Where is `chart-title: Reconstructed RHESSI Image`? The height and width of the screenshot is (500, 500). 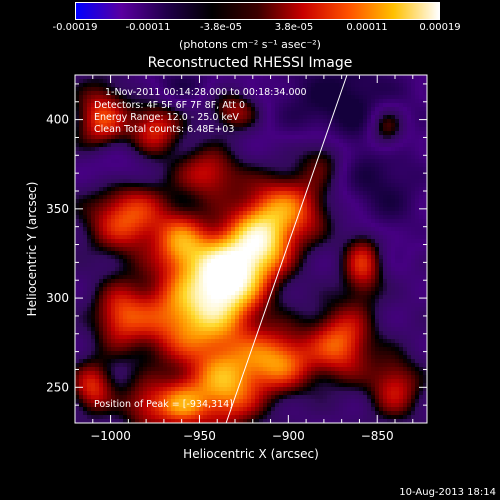
chart-title: Reconstructed RHESSI Image is located at coordinates (250, 63).